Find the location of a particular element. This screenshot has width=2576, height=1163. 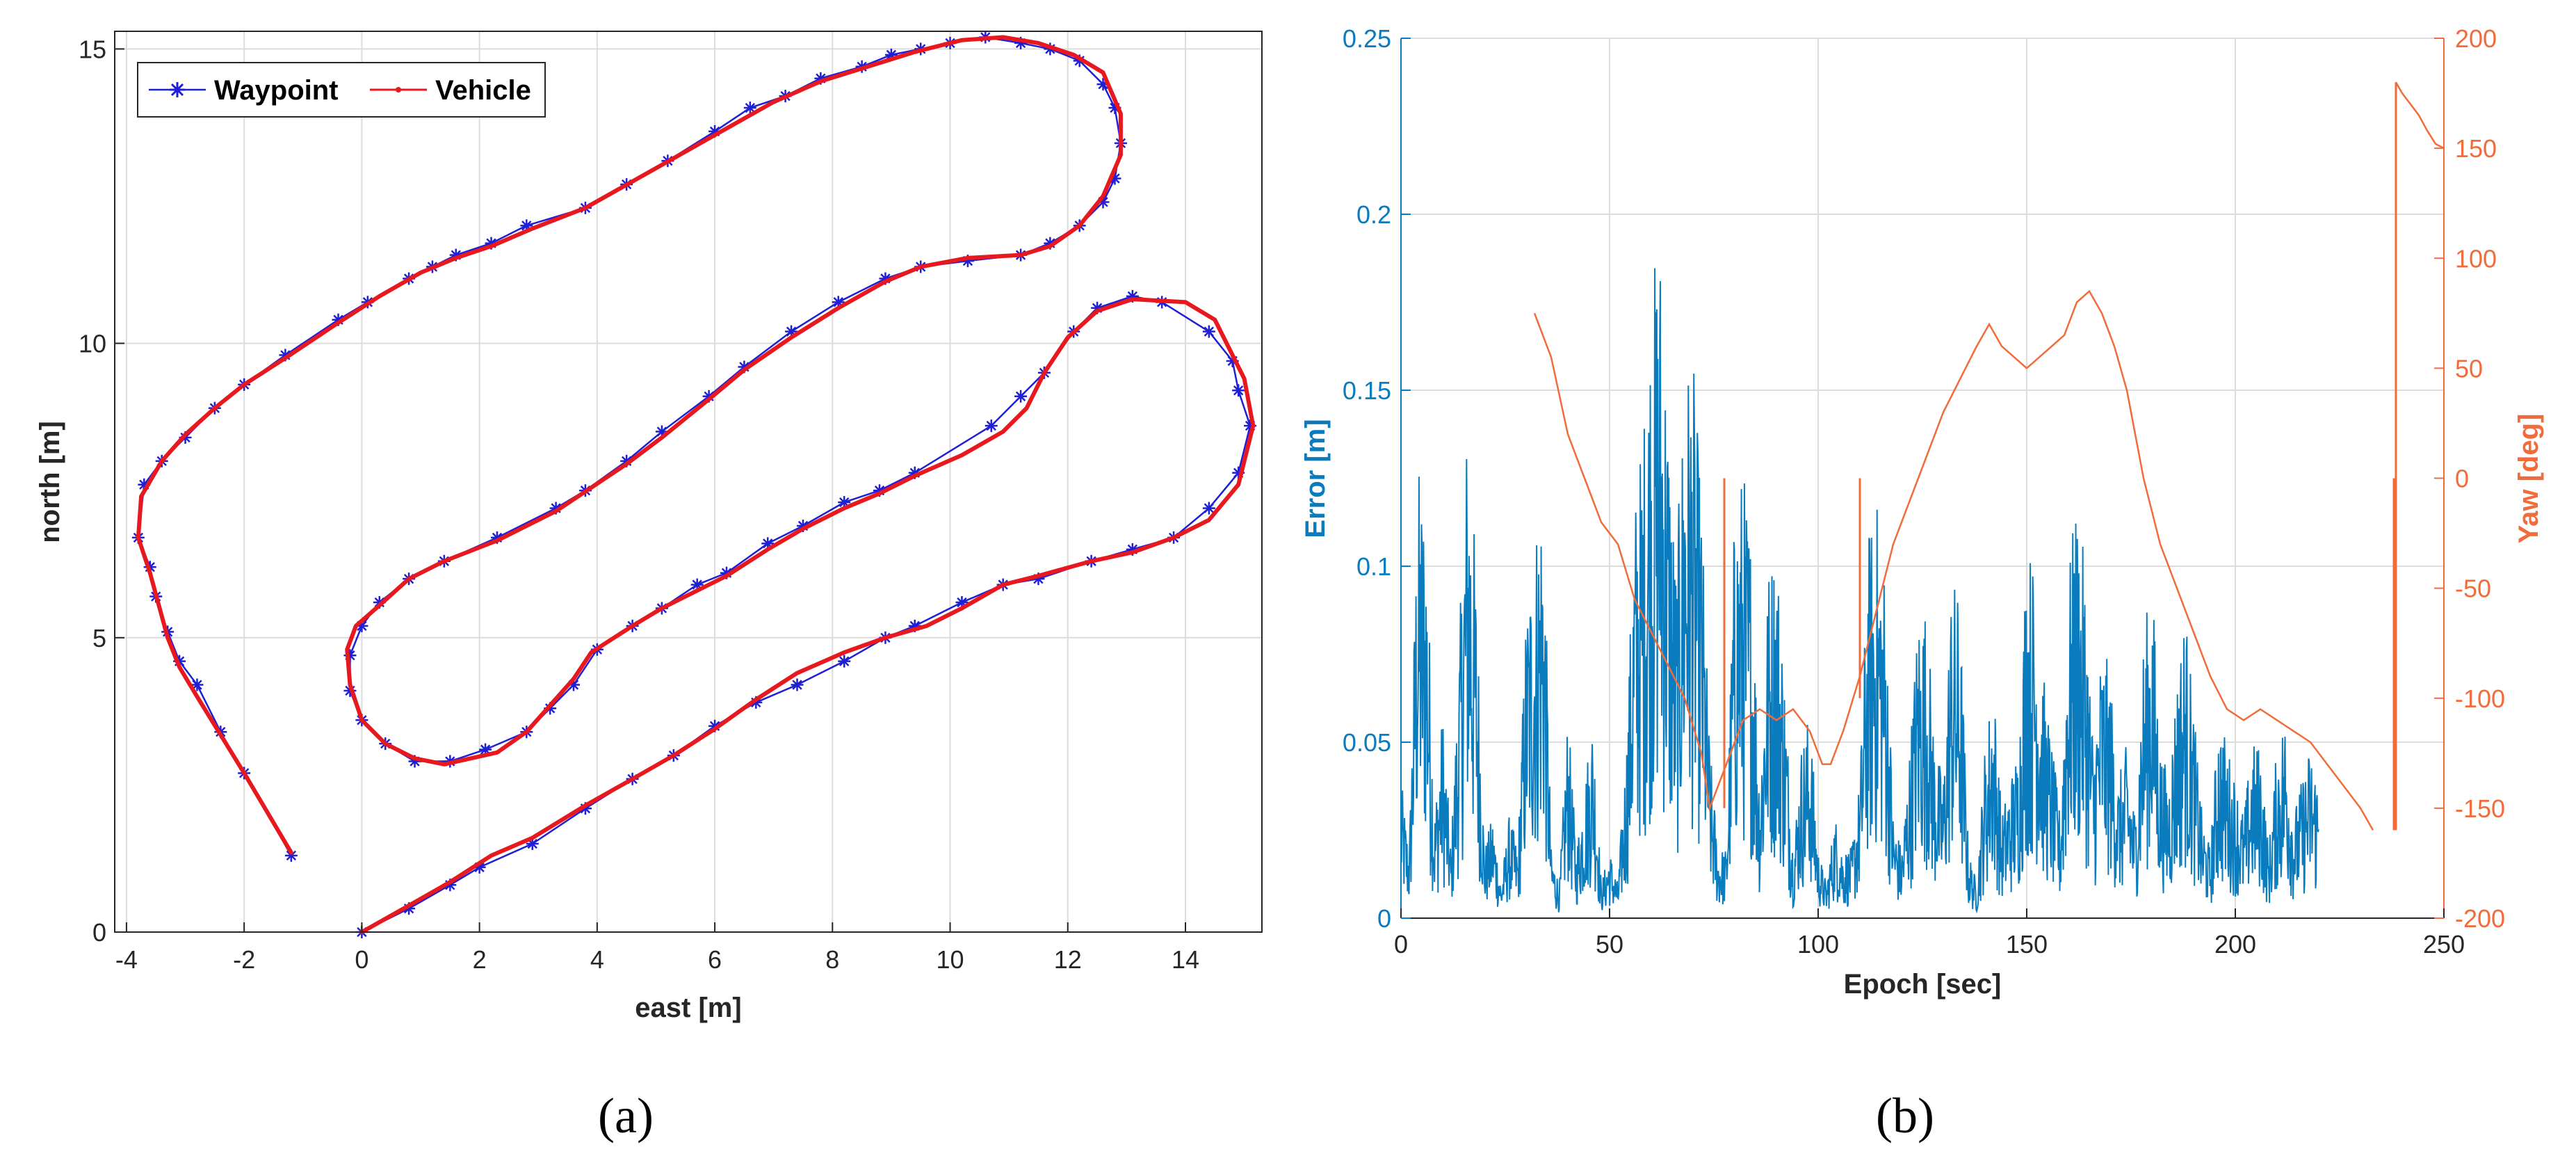

tick-label-y2: -100 is located at coordinates (2480, 698).